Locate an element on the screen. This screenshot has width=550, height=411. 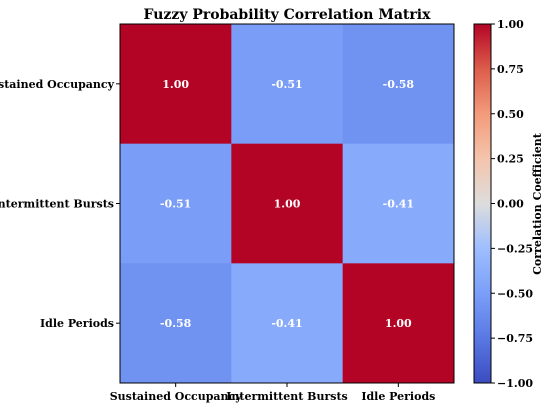
colorbar-tick-label-4: 0.00 is located at coordinates (510, 204).